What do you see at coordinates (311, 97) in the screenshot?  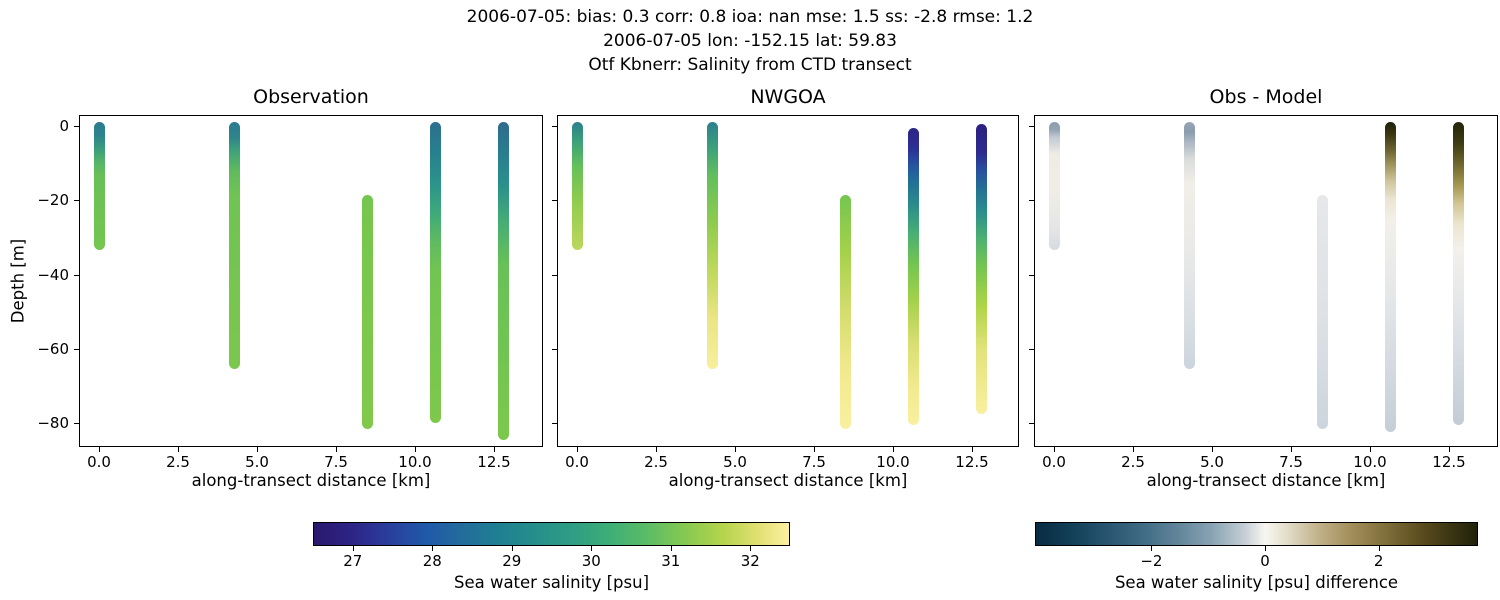 I see `panel-title-1: Observation` at bounding box center [311, 97].